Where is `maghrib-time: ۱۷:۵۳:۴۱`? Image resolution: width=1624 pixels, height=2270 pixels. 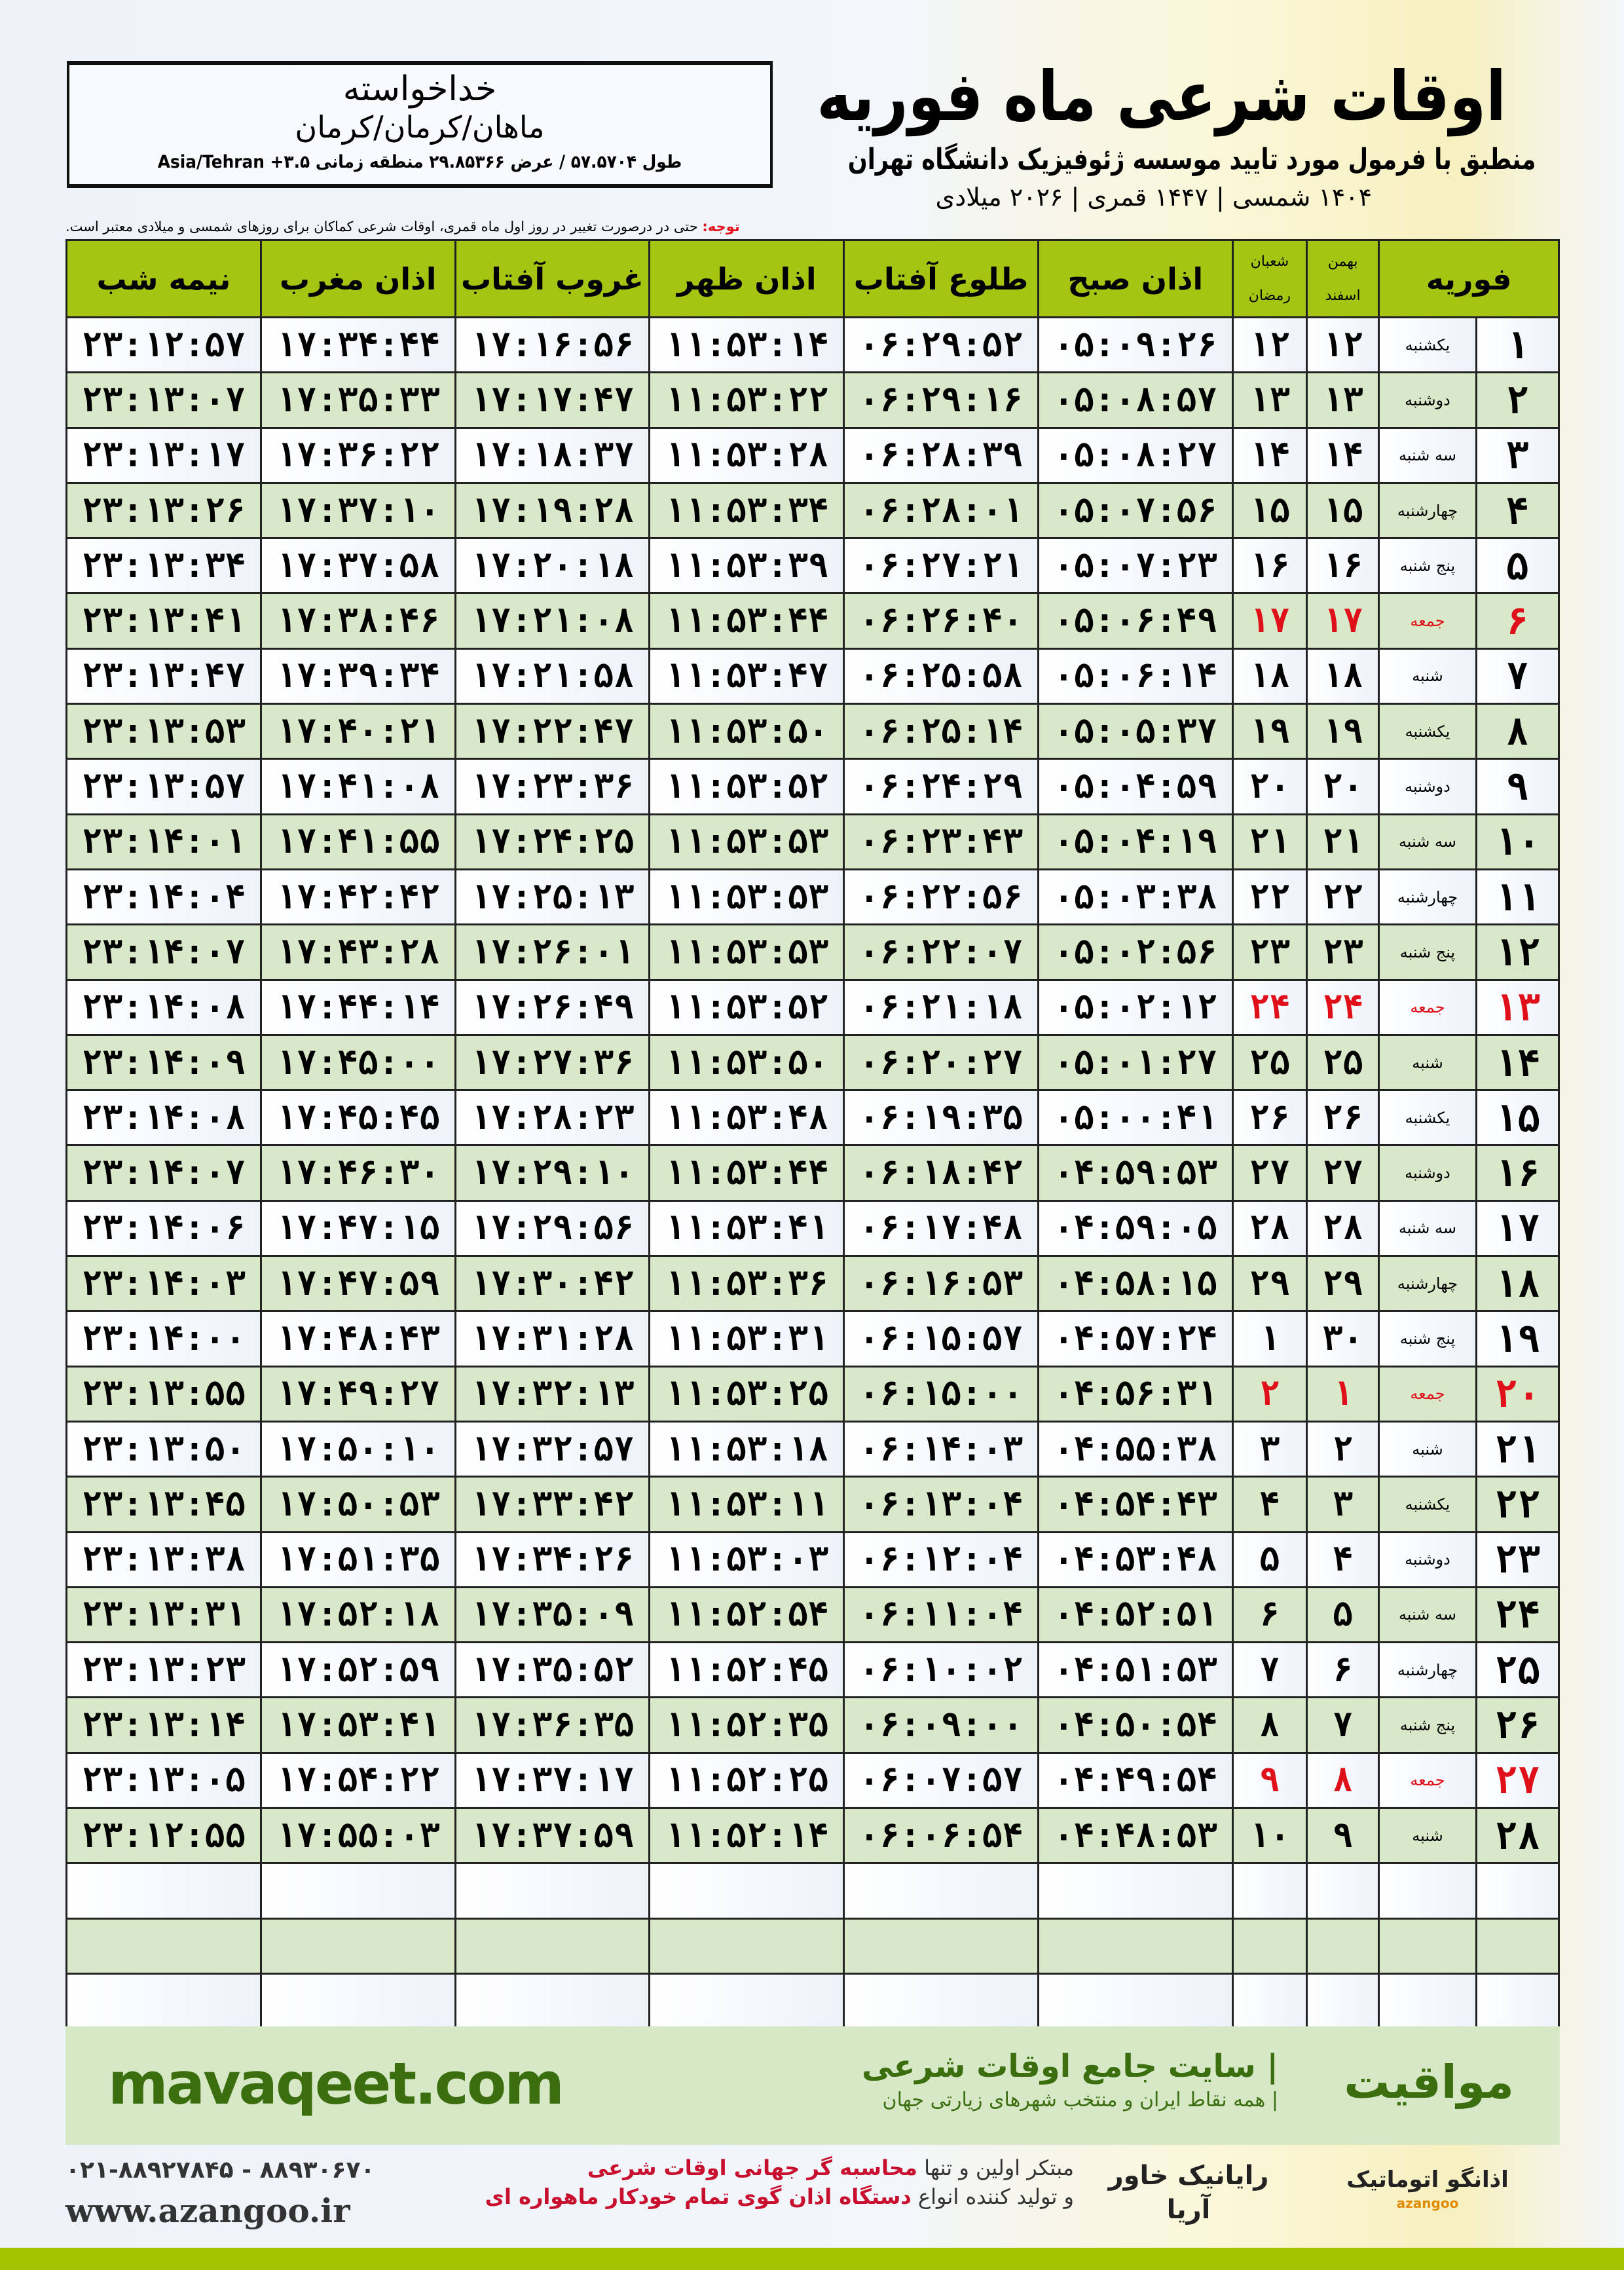 maghrib-time: ۱۷:۵۳:۴۱ is located at coordinates (357, 1725).